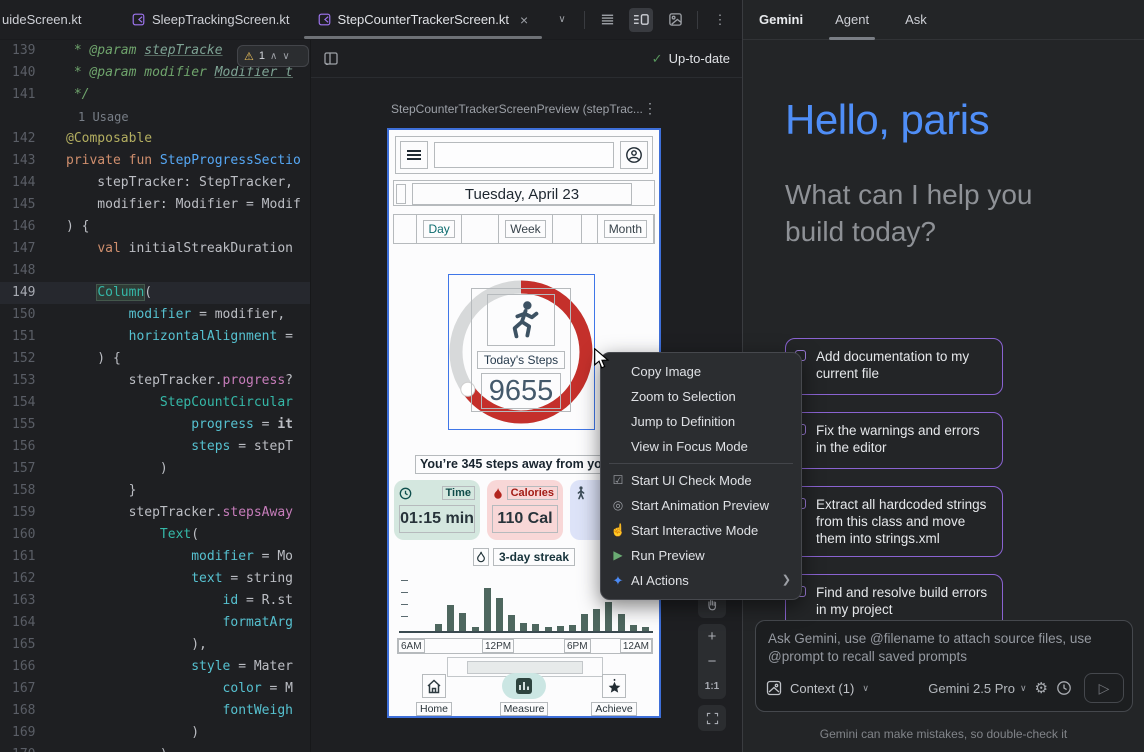 The height and width of the screenshot is (752, 1144). What do you see at coordinates (155, 557) in the screenshot?
I see `code-line: 161 modifier = Mo` at bounding box center [155, 557].